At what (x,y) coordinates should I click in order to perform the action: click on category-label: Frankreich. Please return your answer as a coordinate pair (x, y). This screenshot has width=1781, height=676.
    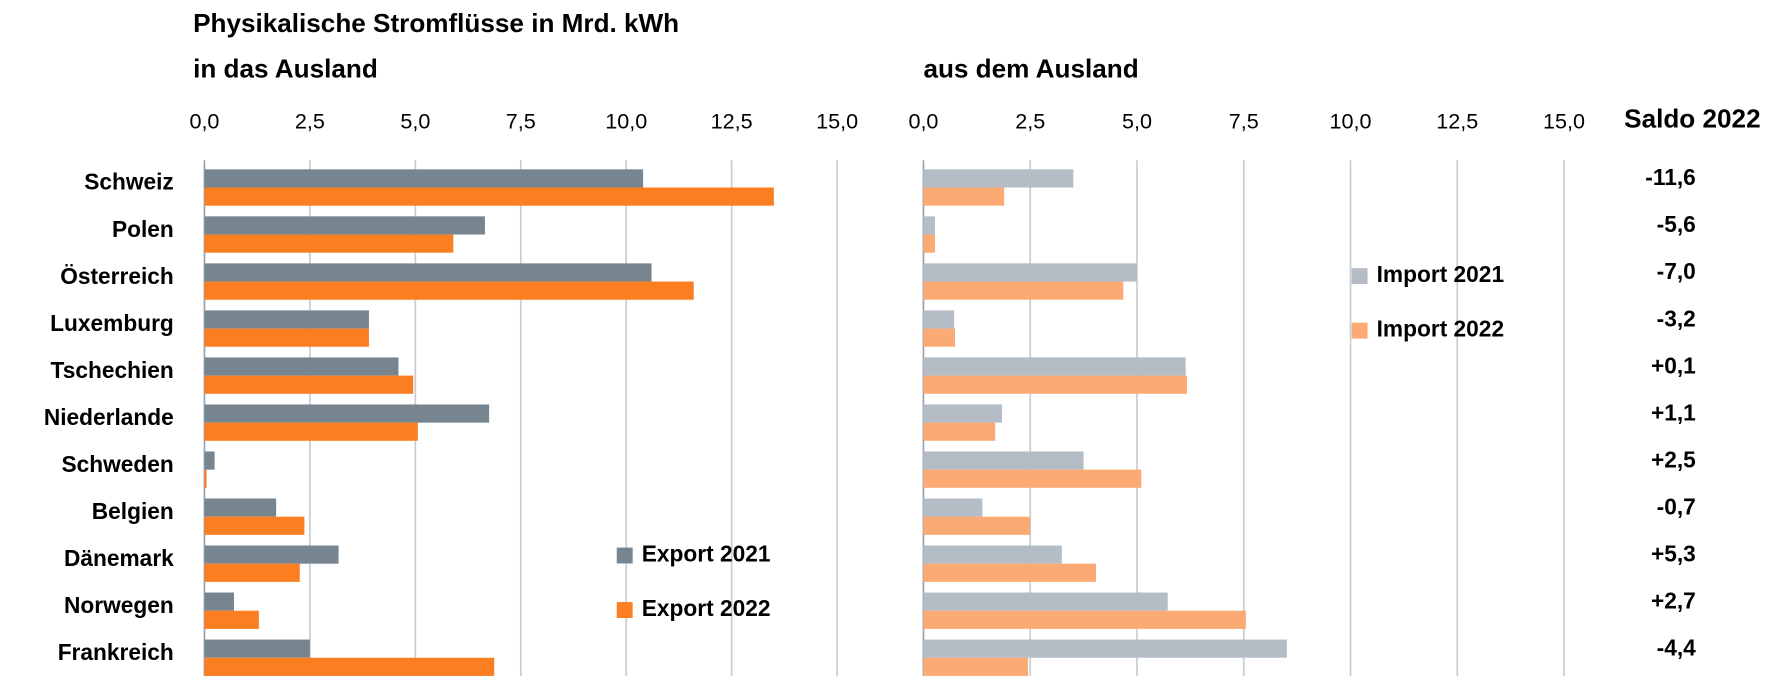
    Looking at the image, I should click on (116, 652).